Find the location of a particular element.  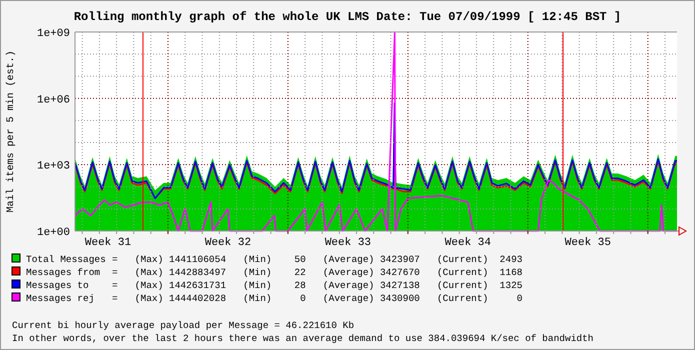

legend-label: Messages rej is located at coordinates (60, 298).